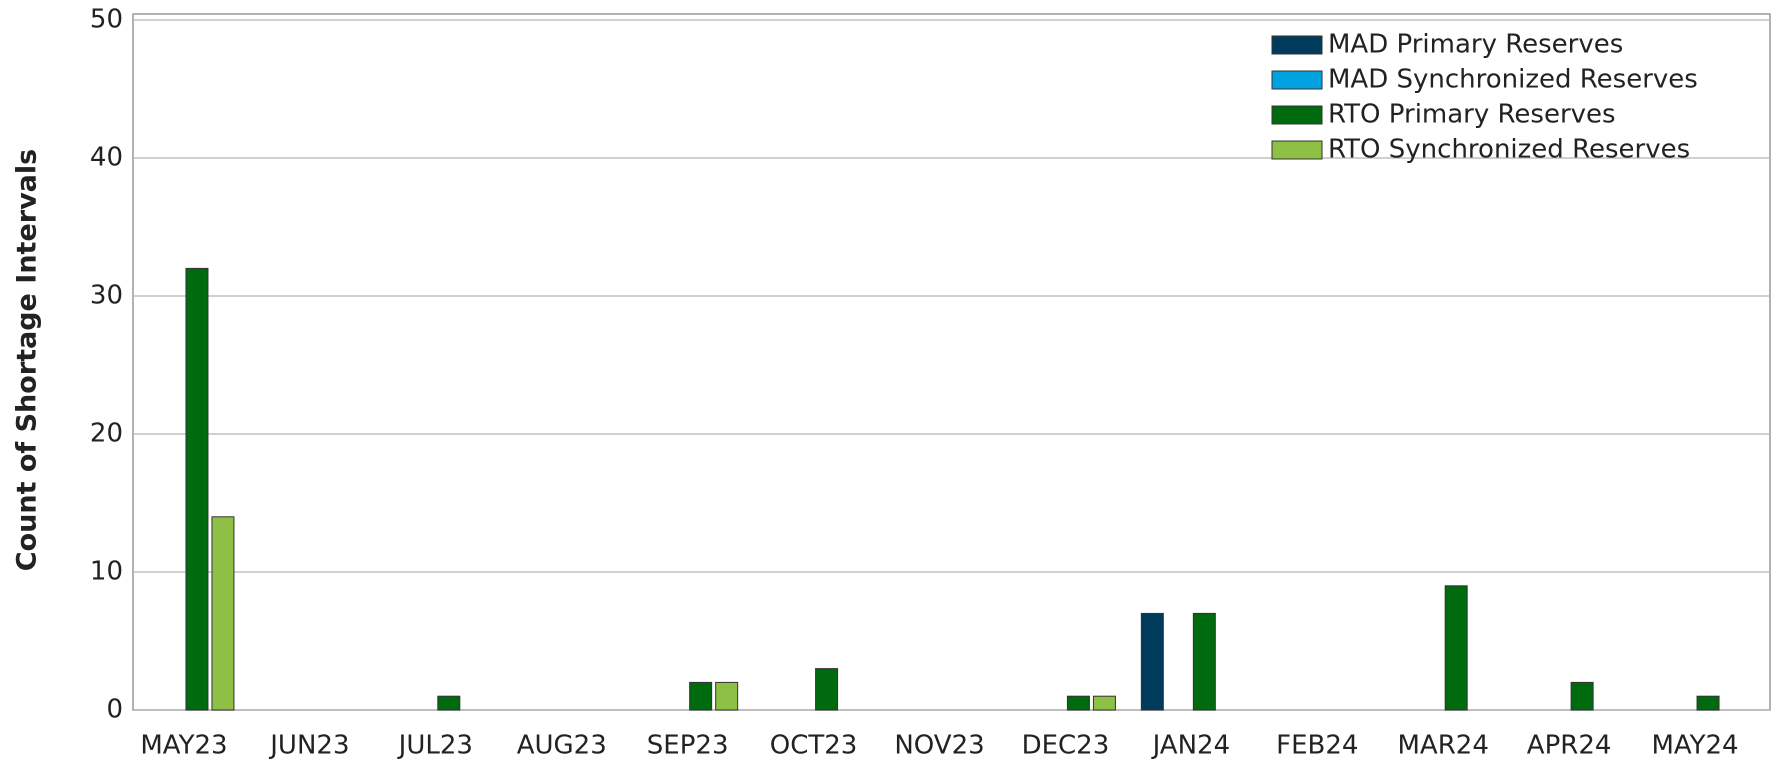 This screenshot has height=764, width=1778. Describe the element at coordinates (27, 360) in the screenshot. I see `y-axis-label: Count of Shortage Intervals` at that location.